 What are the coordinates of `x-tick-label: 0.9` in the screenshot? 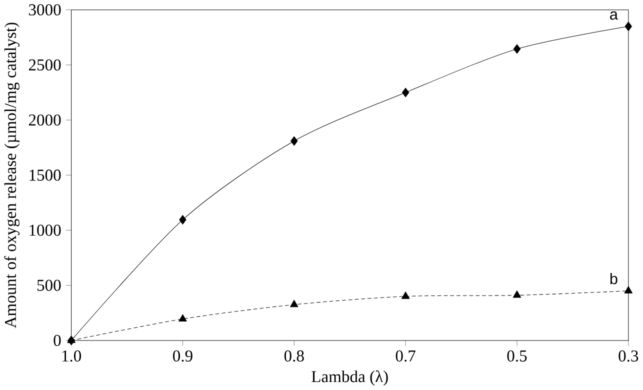 It's located at (182, 356).